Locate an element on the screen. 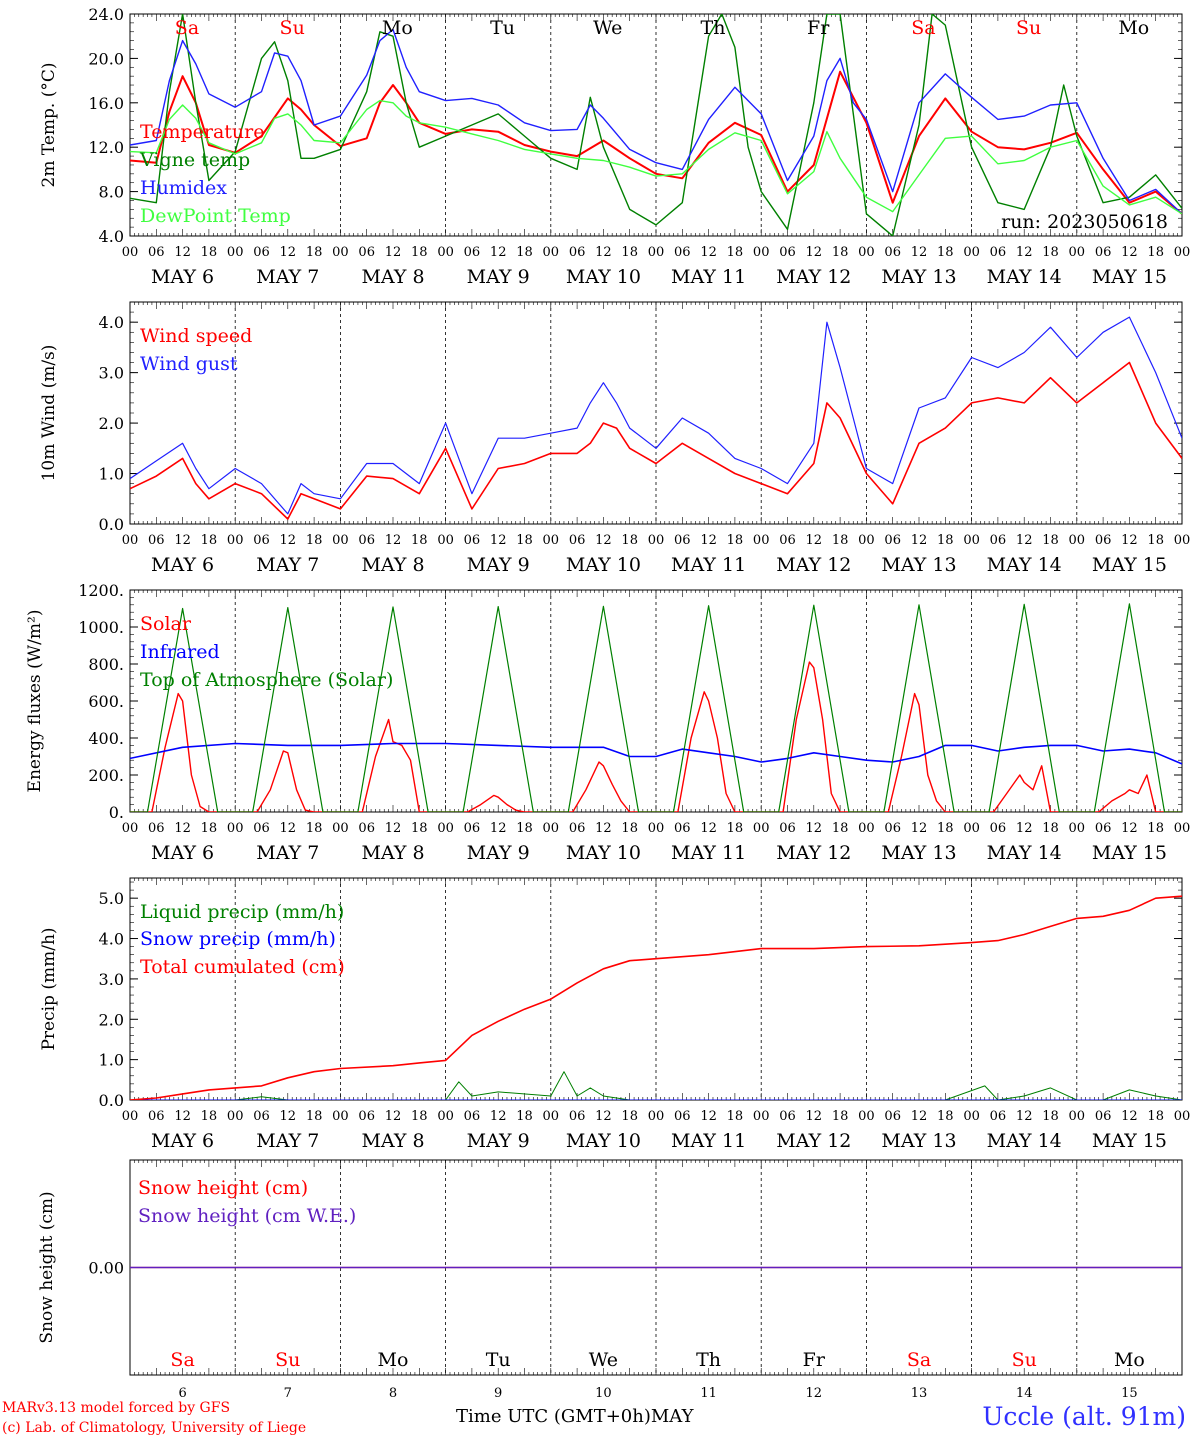 This screenshot has width=1194, height=1440. time-axis-month: MAY is located at coordinates (672, 1416).